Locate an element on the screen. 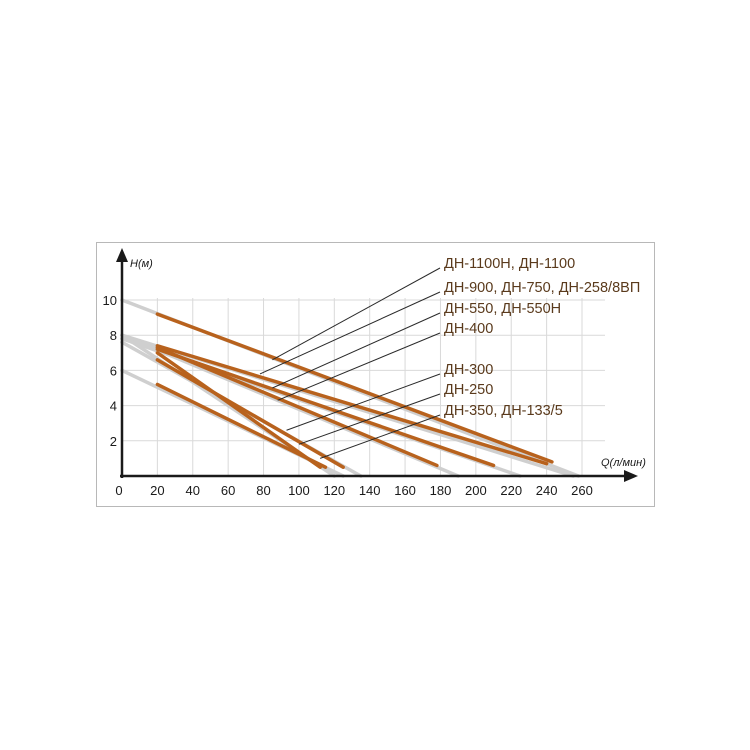  y-tick-label: 4 is located at coordinates (113, 406).